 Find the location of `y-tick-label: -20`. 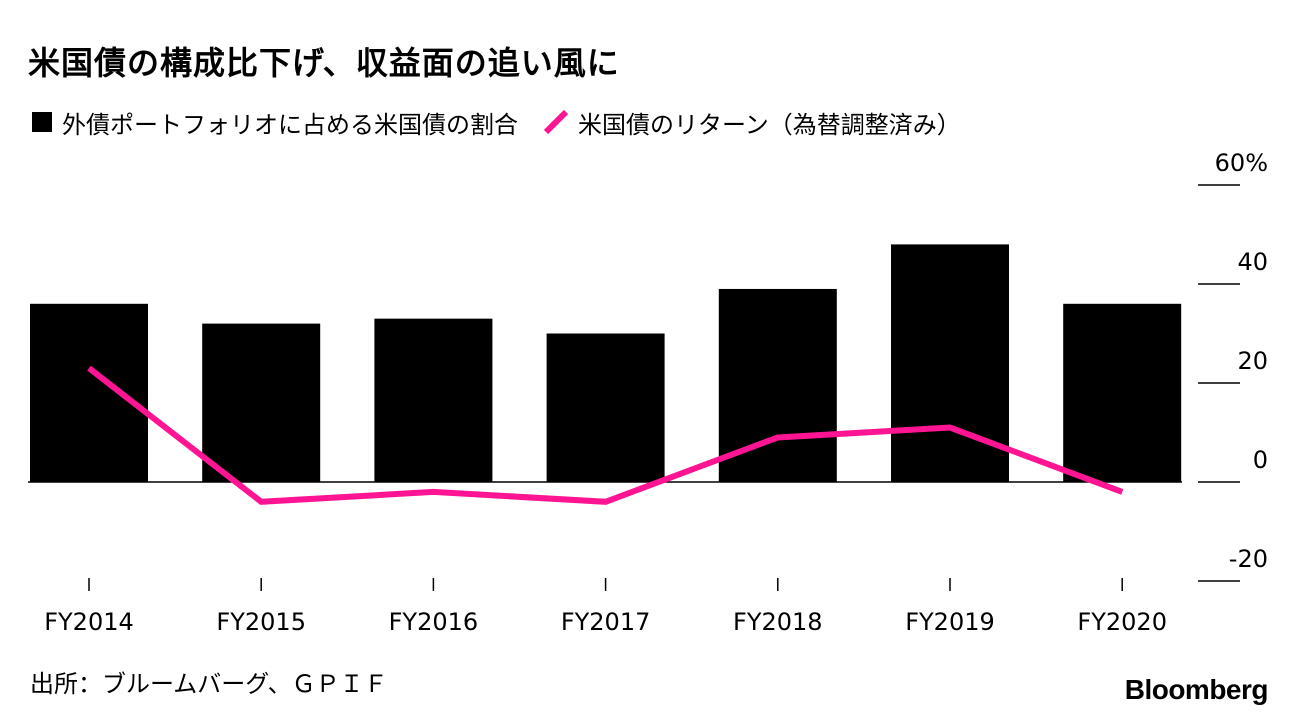

y-tick-label: -20 is located at coordinates (1248, 559).